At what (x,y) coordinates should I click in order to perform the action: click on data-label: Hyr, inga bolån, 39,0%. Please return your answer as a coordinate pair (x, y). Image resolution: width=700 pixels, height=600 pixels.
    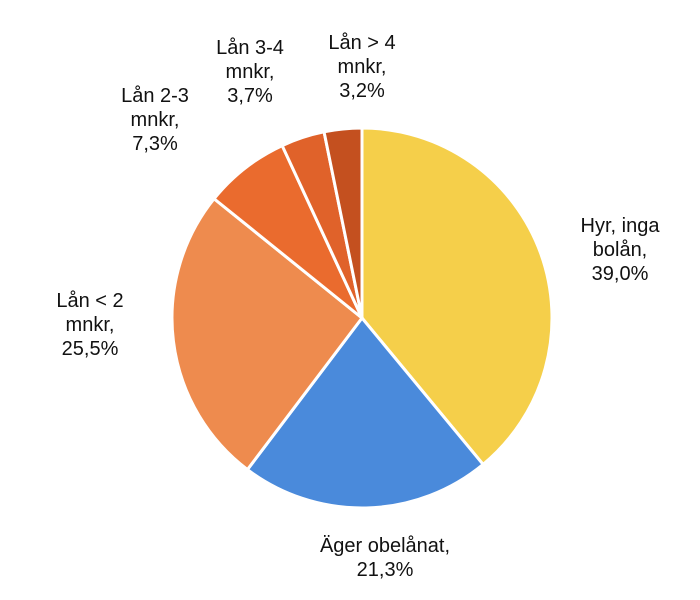
    Looking at the image, I should click on (620, 250).